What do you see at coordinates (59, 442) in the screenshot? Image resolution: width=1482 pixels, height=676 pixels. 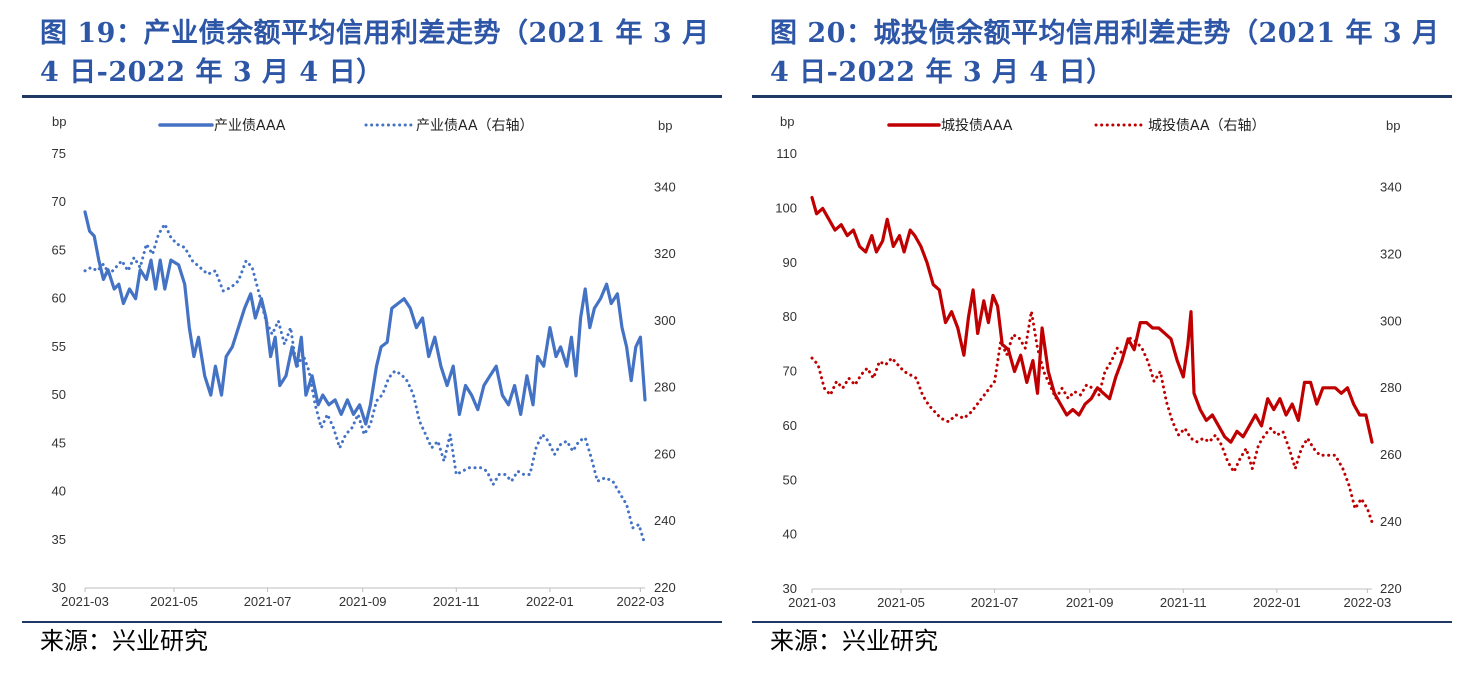 I see `left-tick-label: 45` at bounding box center [59, 442].